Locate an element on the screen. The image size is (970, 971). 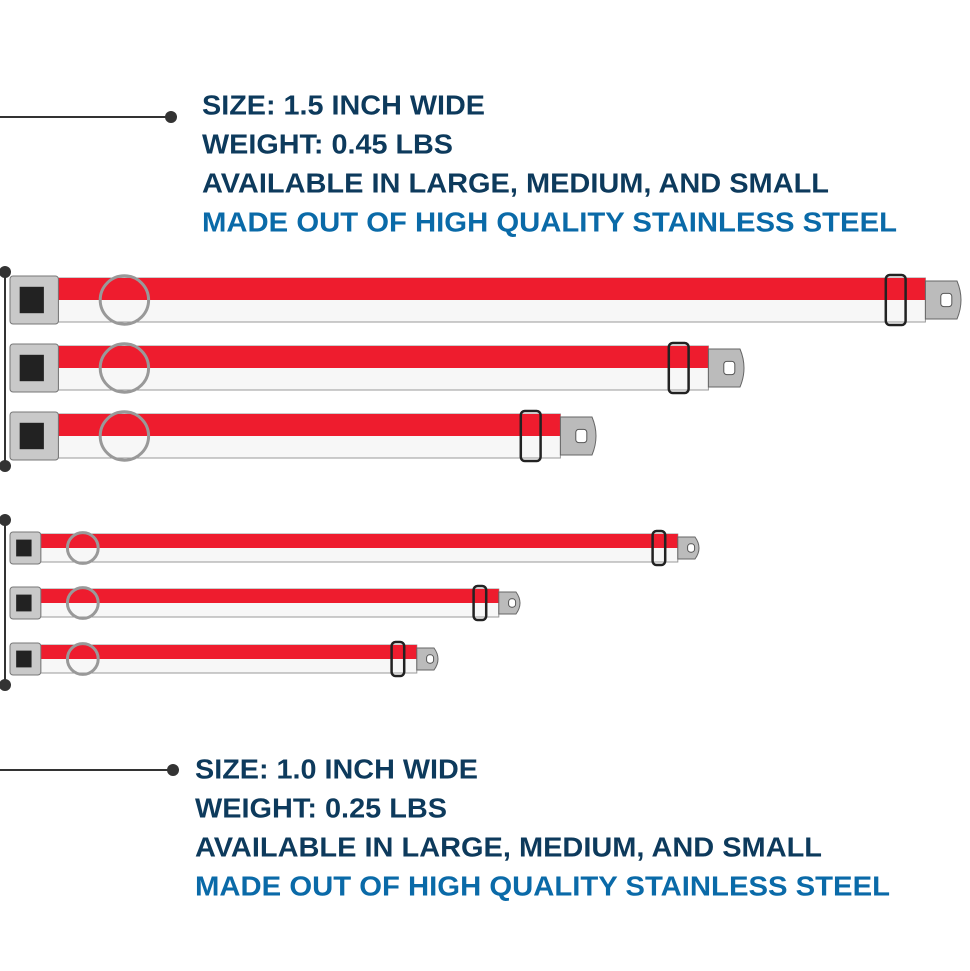
leader-top is located at coordinates (88, 117).